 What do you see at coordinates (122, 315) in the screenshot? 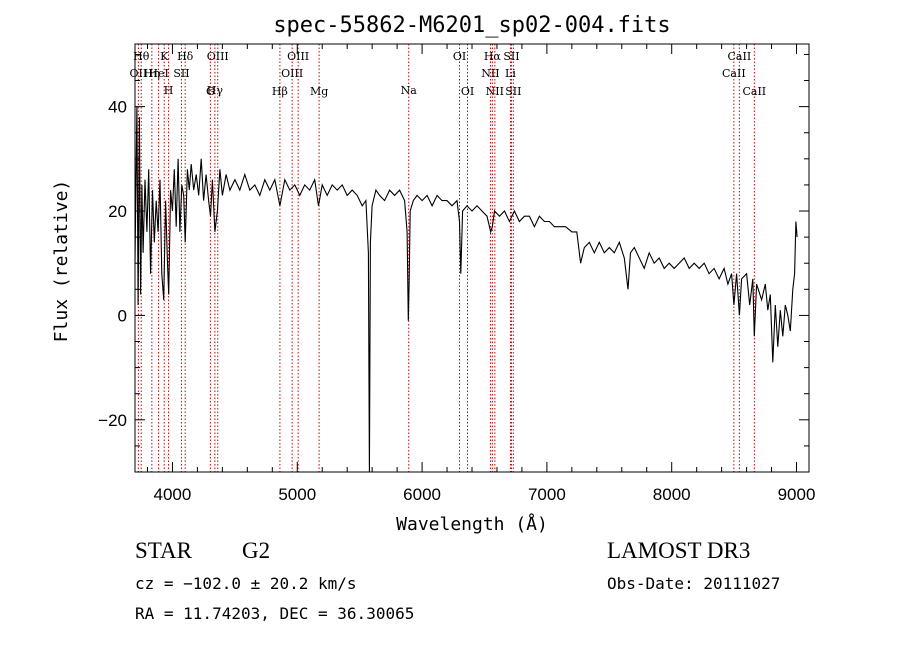
I see `y-tick-label-1: 0` at bounding box center [122, 315].